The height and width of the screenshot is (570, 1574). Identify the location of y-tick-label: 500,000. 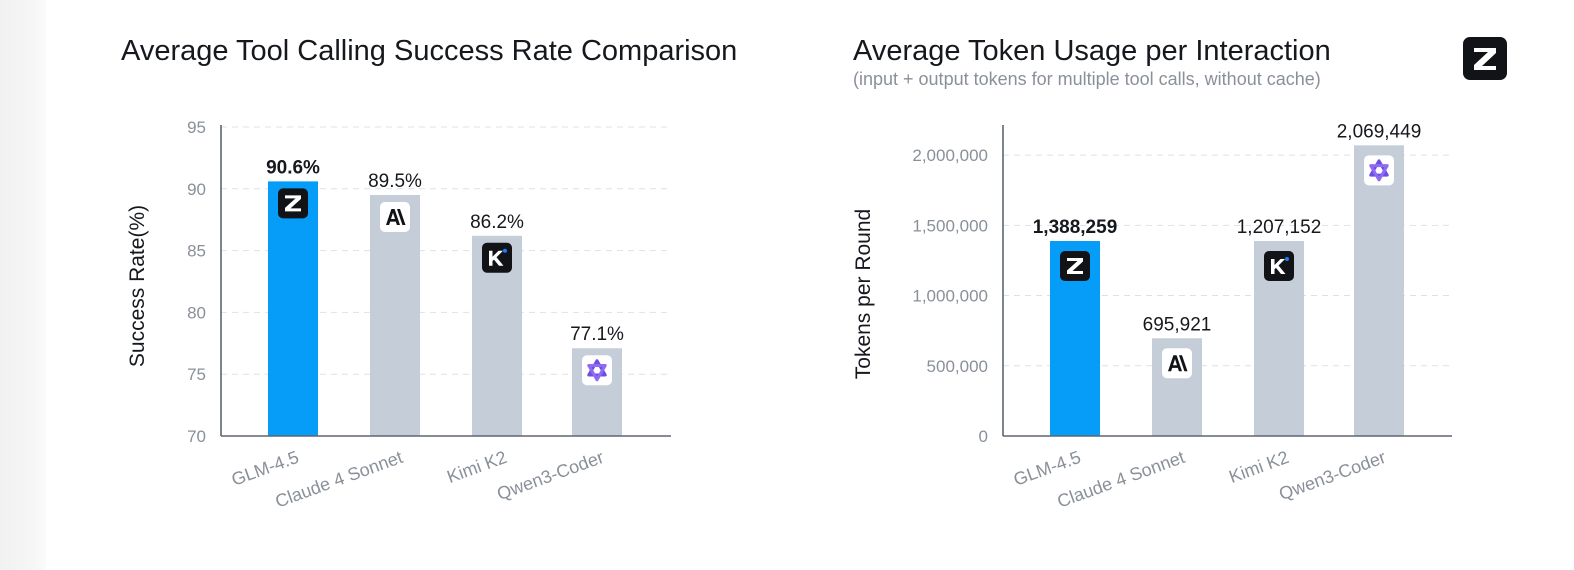
(957, 366).